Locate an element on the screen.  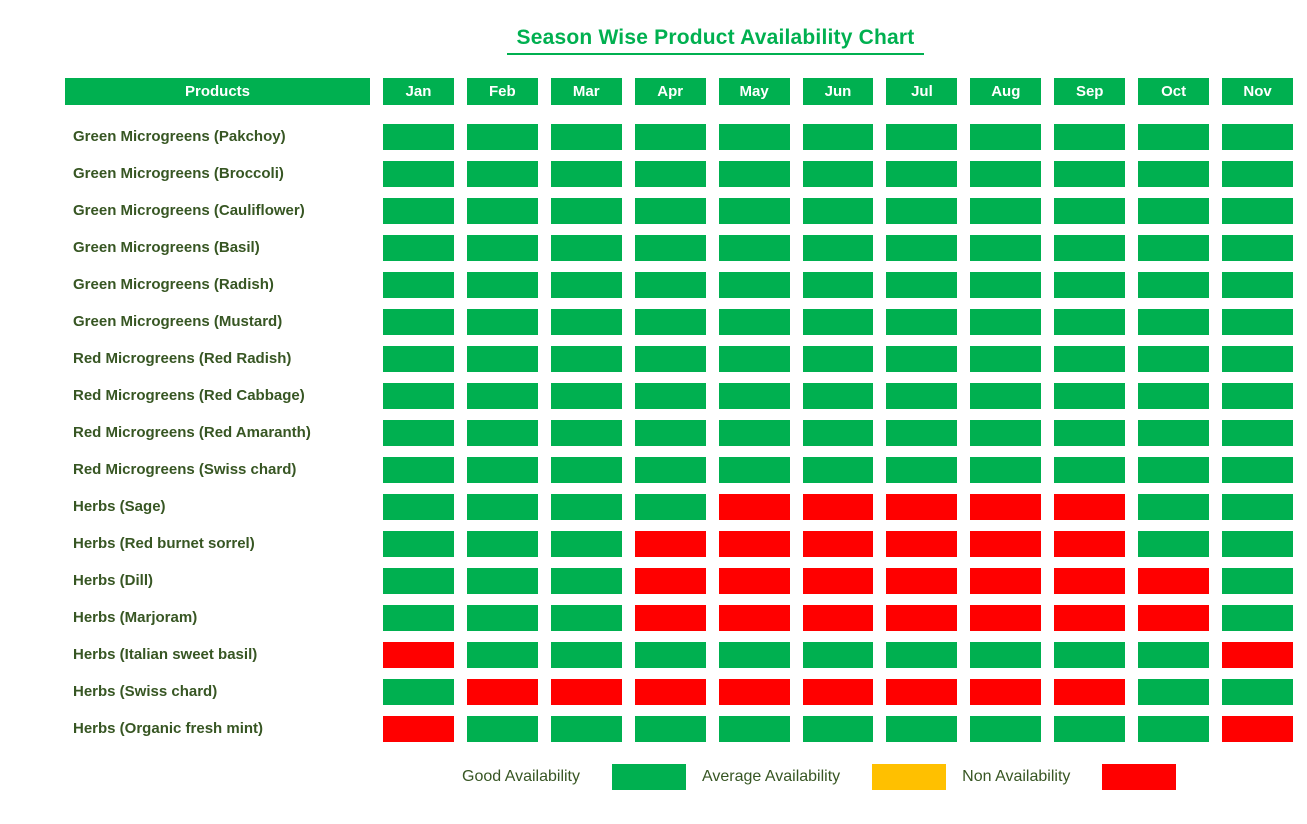
legend-item-average: Average Availability is located at coordinates (824, 777).